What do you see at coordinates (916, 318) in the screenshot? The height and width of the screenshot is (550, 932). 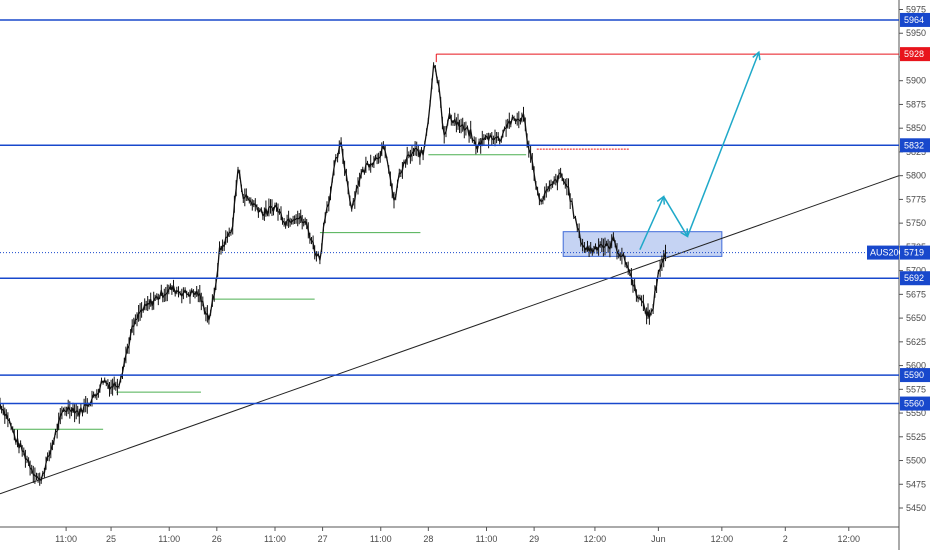 I see `y-tick-label: 5650` at bounding box center [916, 318].